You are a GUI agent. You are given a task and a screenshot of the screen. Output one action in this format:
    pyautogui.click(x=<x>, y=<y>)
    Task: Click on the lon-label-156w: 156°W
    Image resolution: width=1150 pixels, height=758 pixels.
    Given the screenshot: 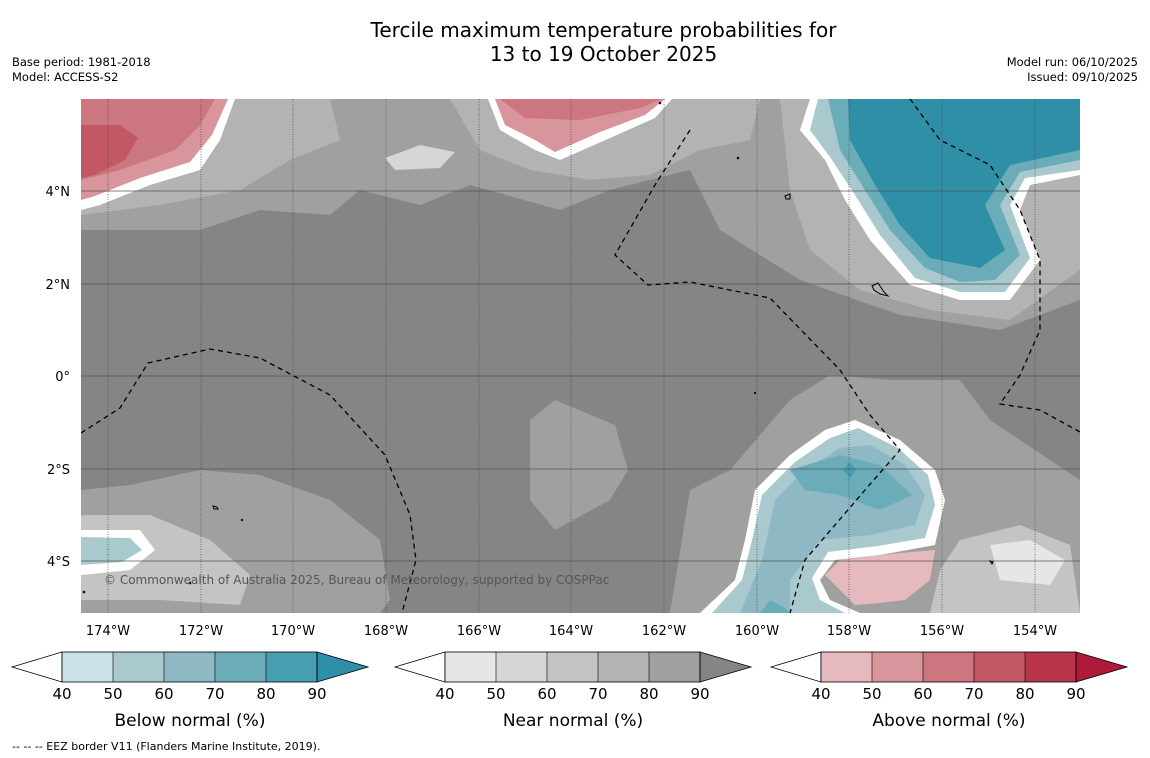 What is the action you would take?
    pyautogui.click(x=942, y=631)
    